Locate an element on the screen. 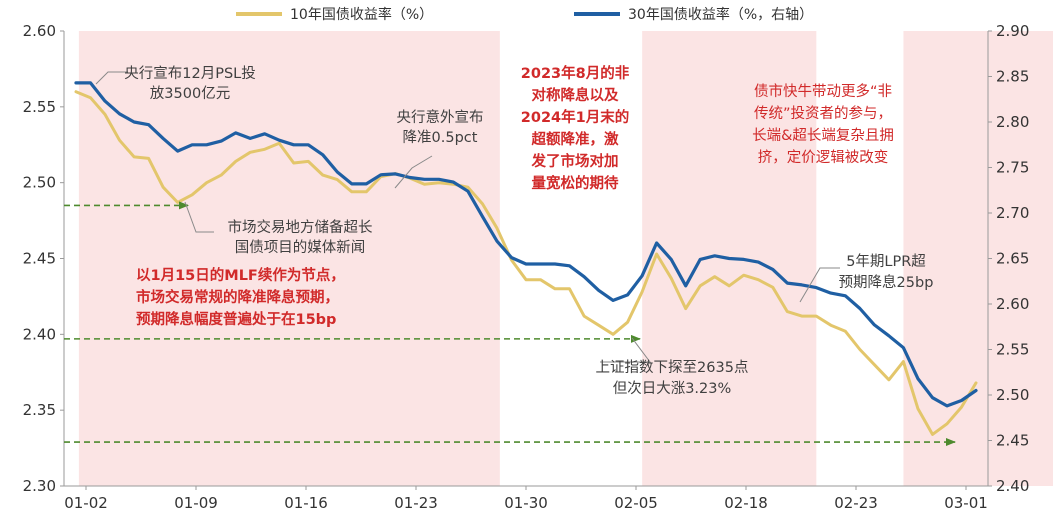 This screenshot has height=527, width=1053. x-tick-label: 01-30 is located at coordinates (526, 503).